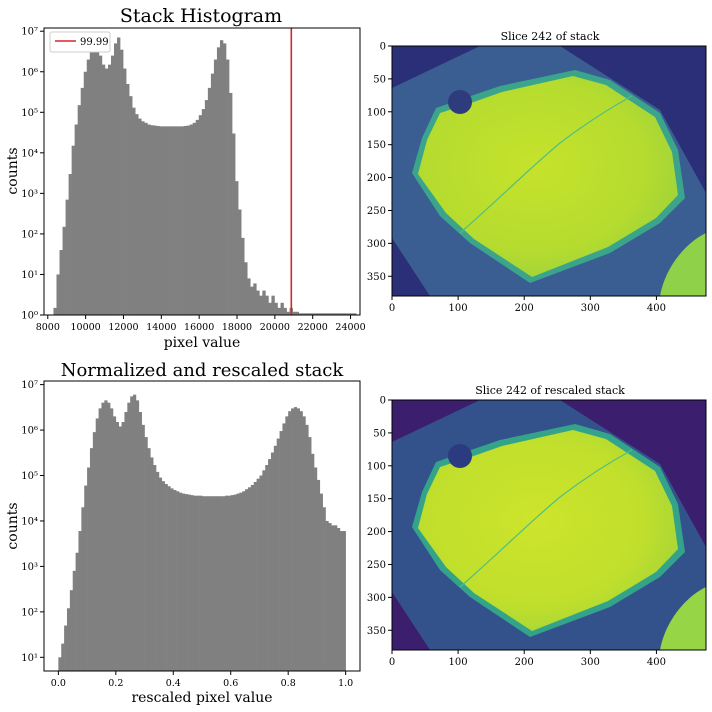 The height and width of the screenshot is (712, 712). What do you see at coordinates (392, 308) in the screenshot?
I see `x-tick-label: 0` at bounding box center [392, 308].